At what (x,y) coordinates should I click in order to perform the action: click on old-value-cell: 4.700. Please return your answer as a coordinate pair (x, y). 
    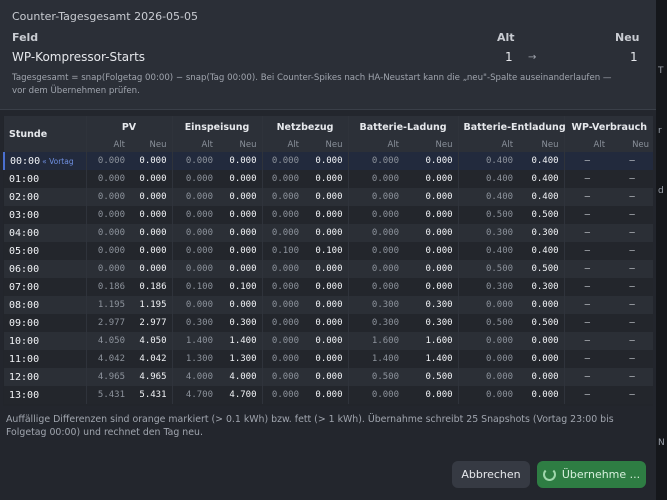
    Looking at the image, I should click on (195, 395).